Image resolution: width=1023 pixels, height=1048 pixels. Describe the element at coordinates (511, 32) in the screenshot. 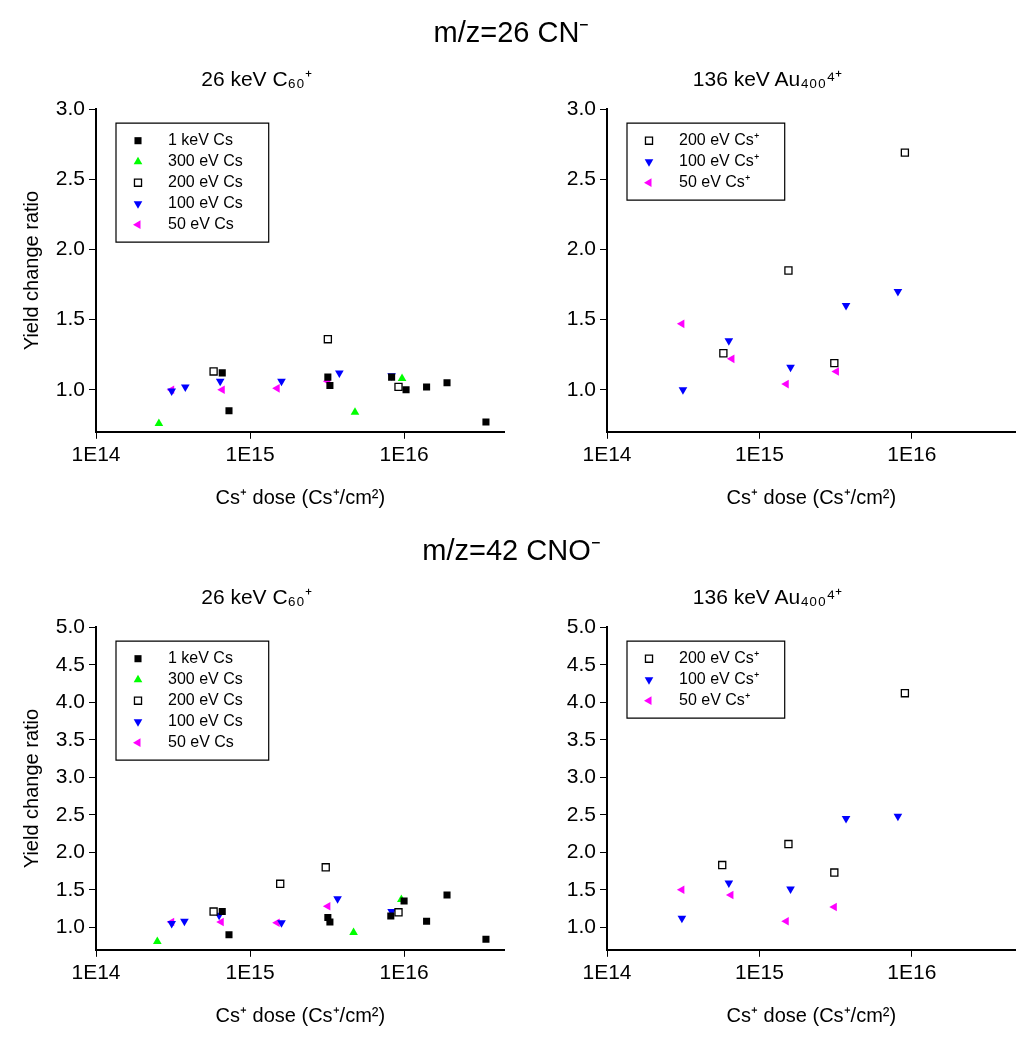

I see `text: m/z=26 CN⁻` at that location.